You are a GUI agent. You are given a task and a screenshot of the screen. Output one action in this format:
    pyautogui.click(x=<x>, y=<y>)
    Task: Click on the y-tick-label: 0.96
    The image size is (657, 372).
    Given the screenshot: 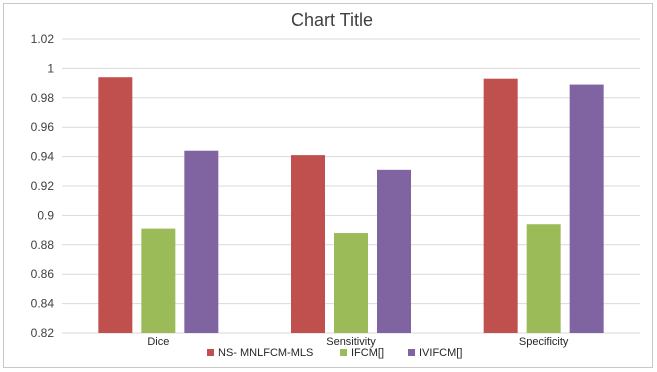 What is the action you would take?
    pyautogui.click(x=43, y=127)
    